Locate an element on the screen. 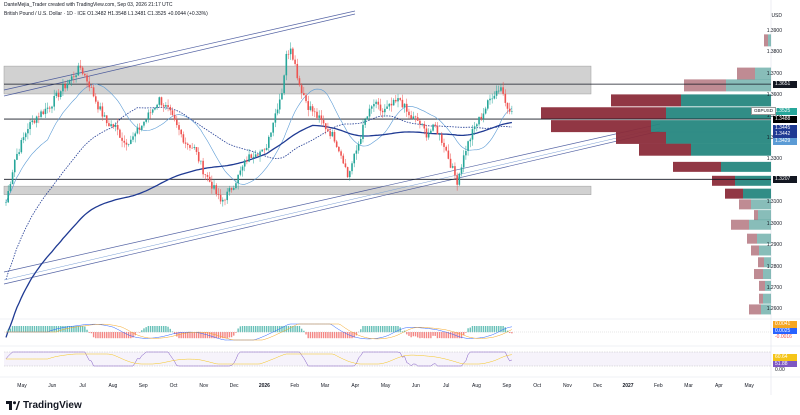  x-tick-label: May is located at coordinates (385, 386).